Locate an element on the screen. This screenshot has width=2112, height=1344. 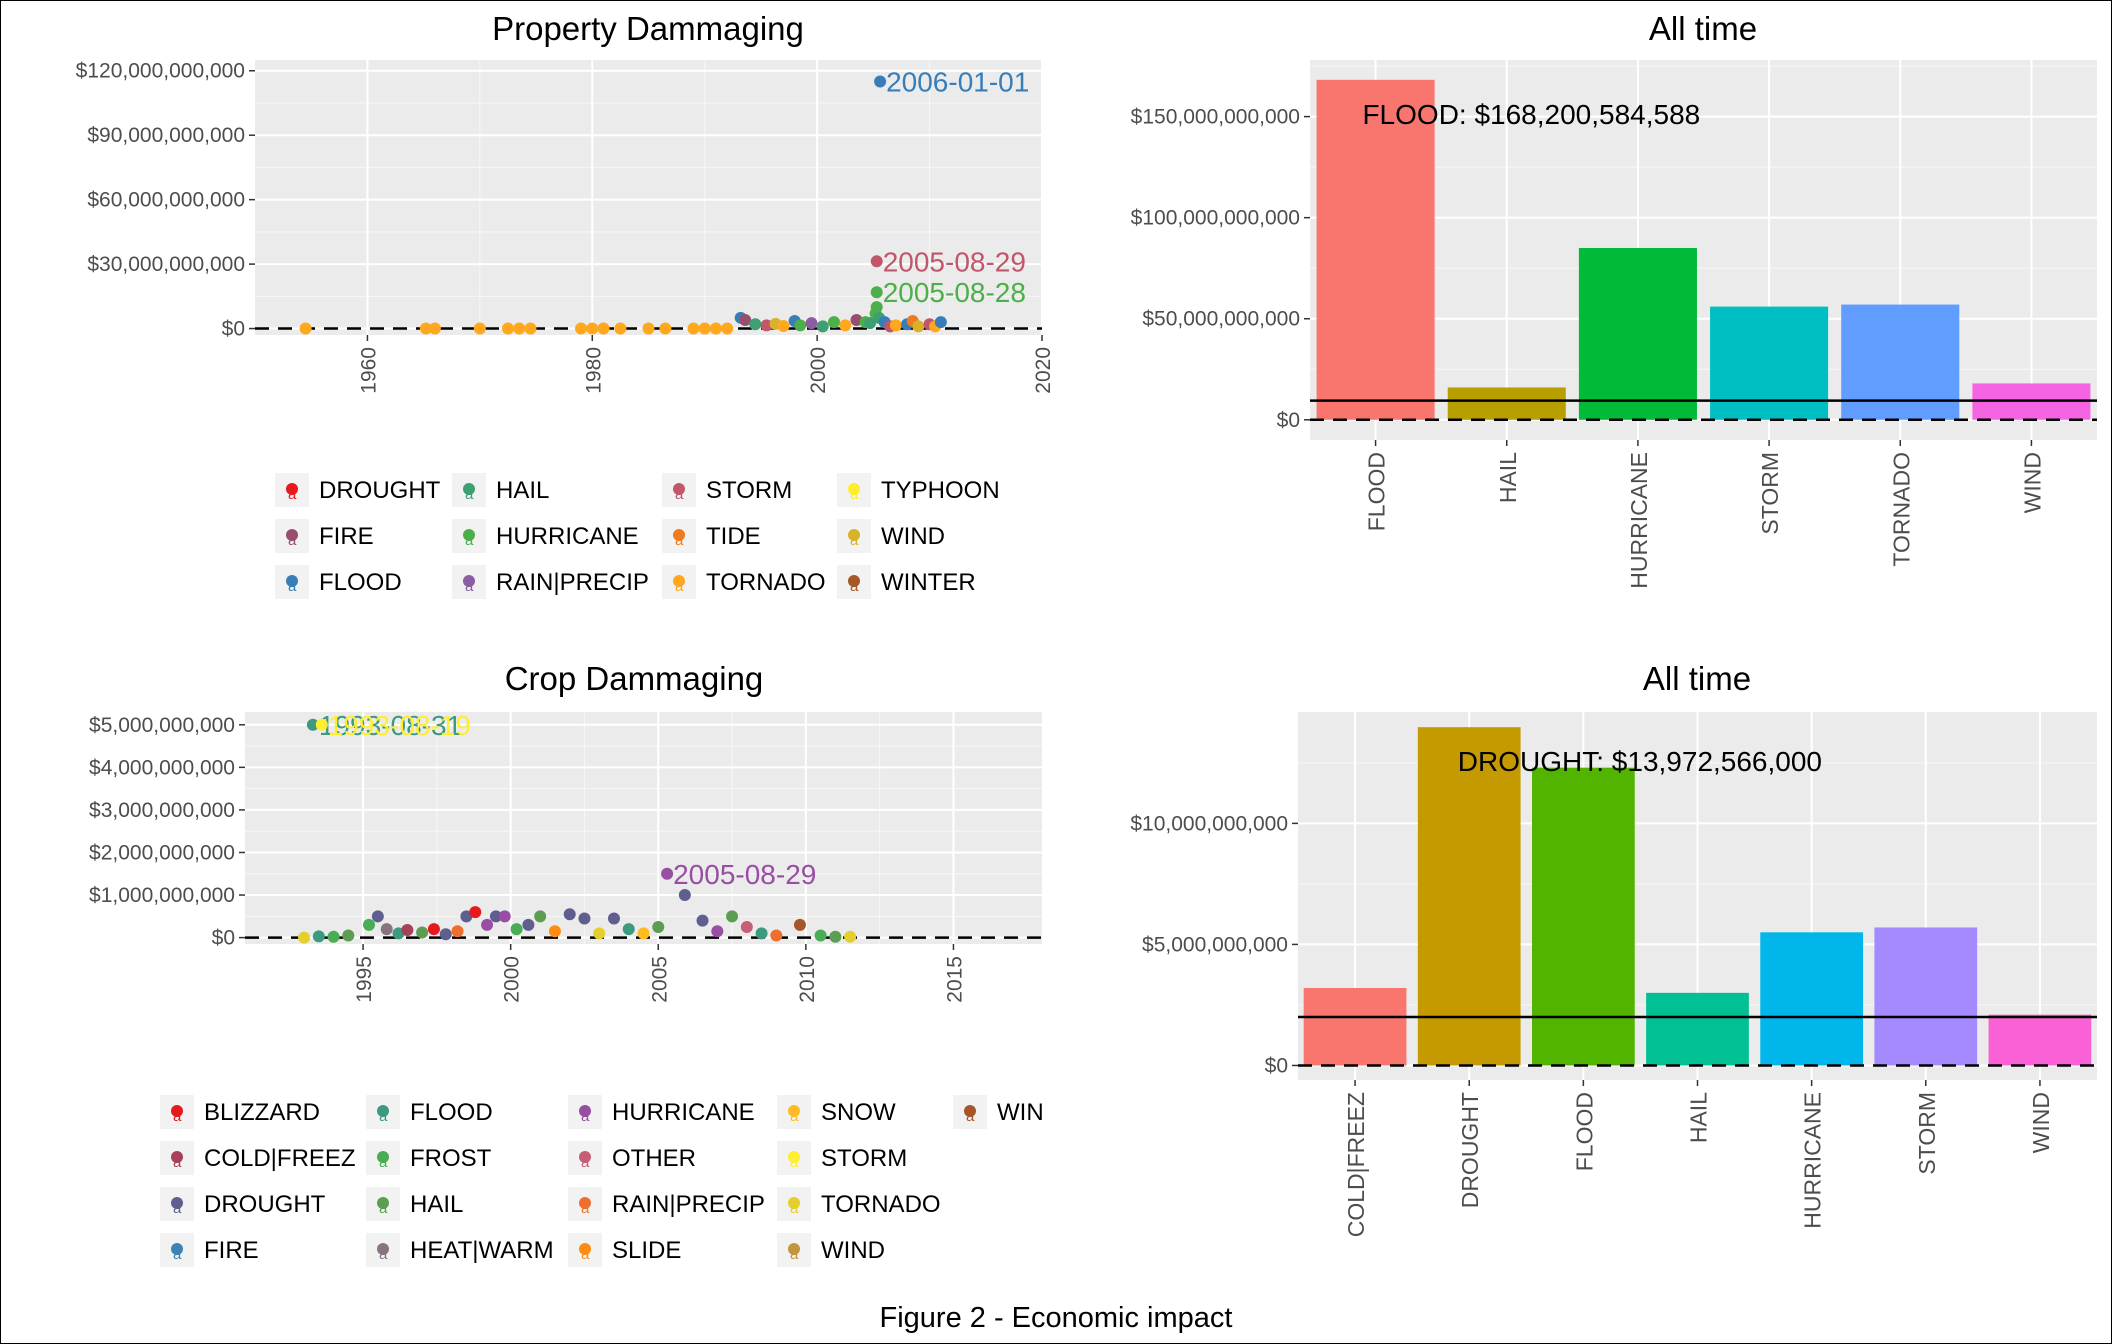
x-tick-label: 2000 is located at coordinates (512, 979).